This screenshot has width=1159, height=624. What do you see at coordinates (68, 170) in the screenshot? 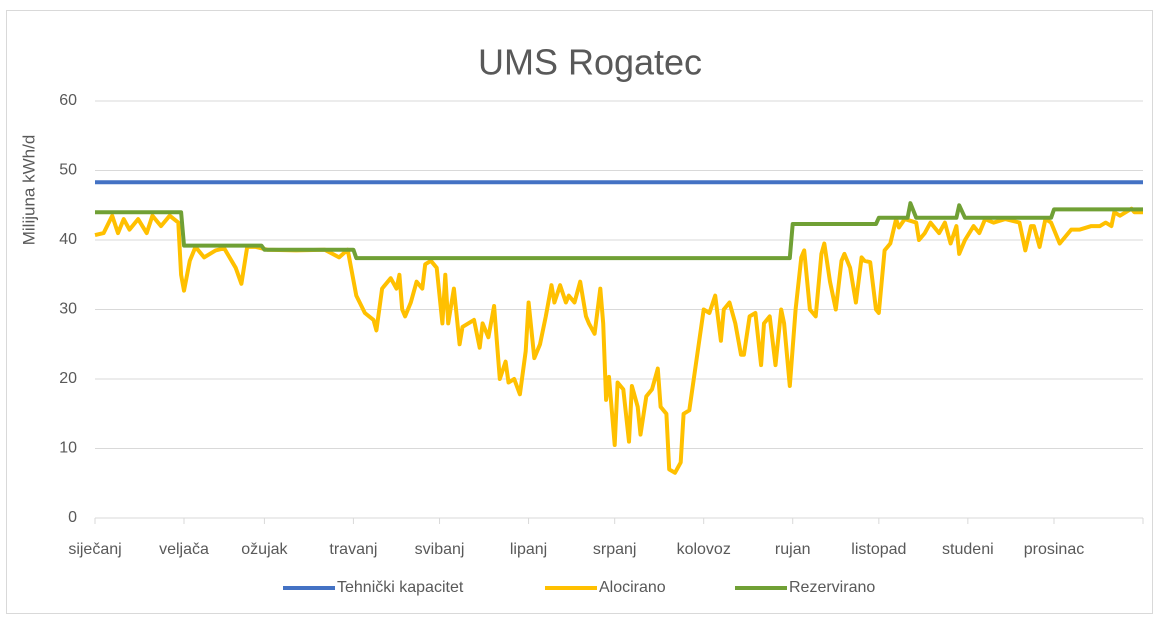
I see `y-tick-label: 50` at bounding box center [68, 170].